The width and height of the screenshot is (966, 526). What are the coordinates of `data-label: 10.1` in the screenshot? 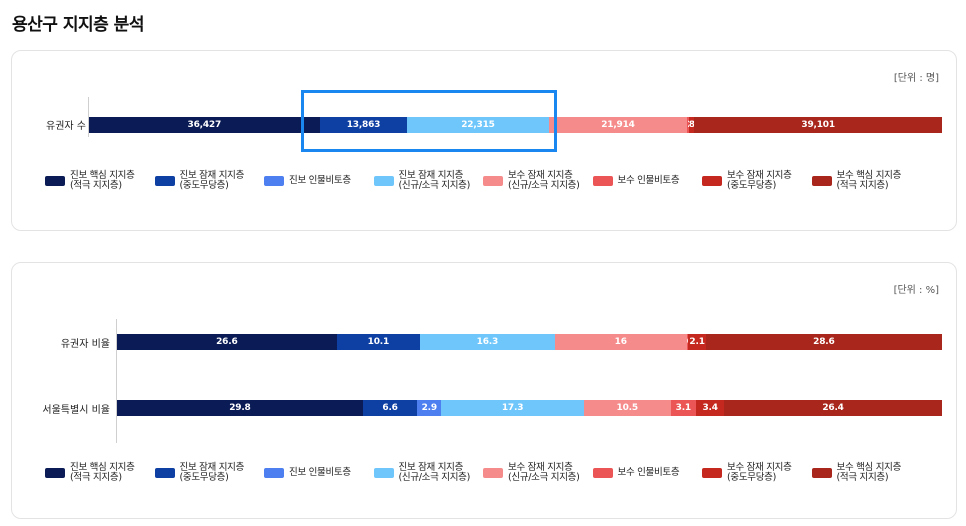 It's located at (378, 342).